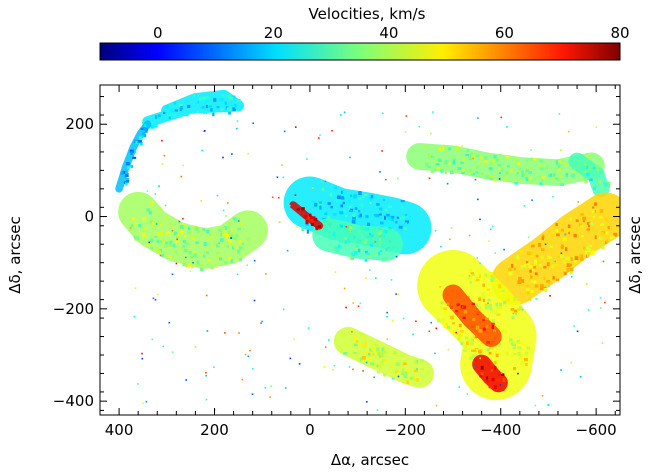 This screenshot has width=654, height=472. What do you see at coordinates (193, 230) in the screenshot?
I see `region-band` at bounding box center [193, 230].